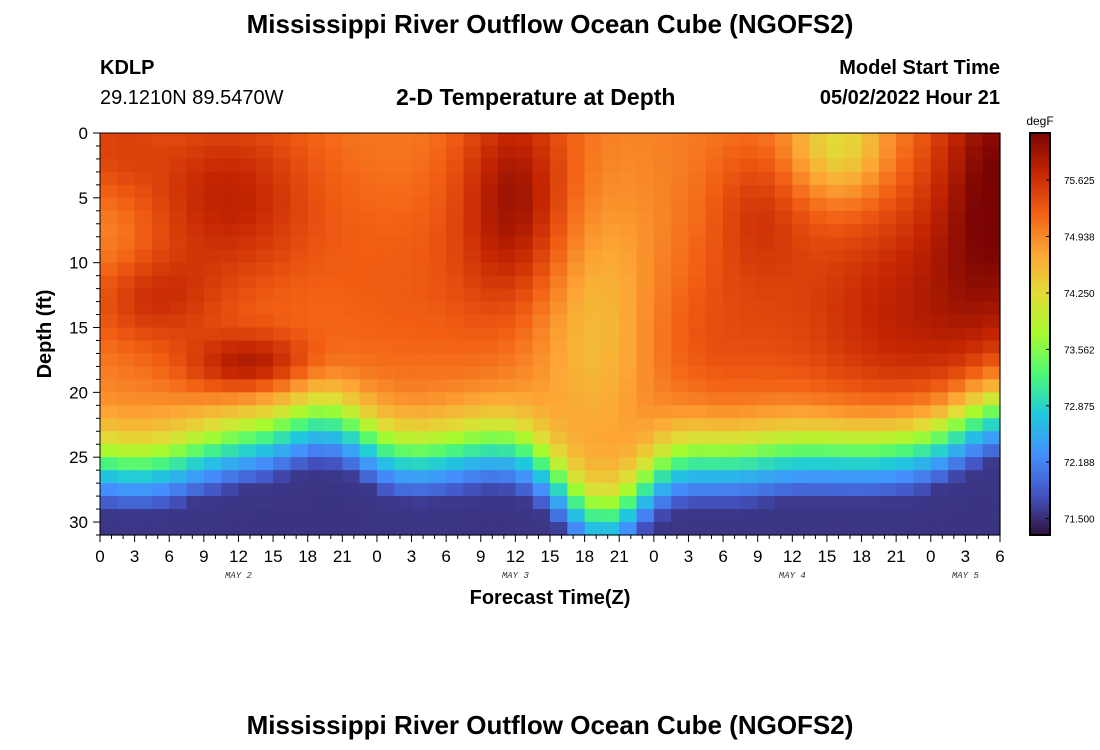 Image resolution: width=1100 pixels, height=750 pixels. What do you see at coordinates (516, 576) in the screenshot?
I see `date-label: MAY 3` at bounding box center [516, 576].